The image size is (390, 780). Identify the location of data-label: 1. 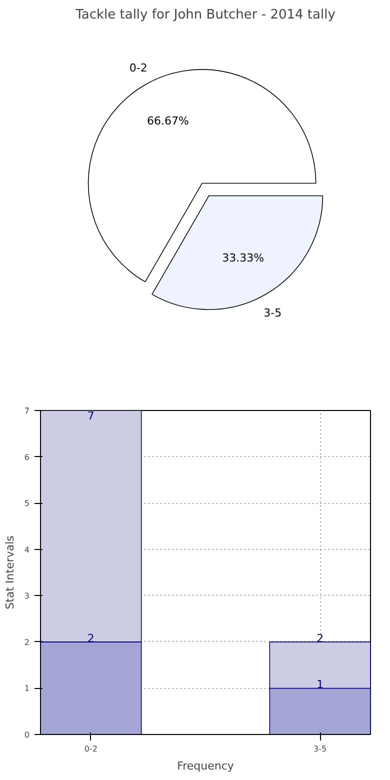
(320, 685).